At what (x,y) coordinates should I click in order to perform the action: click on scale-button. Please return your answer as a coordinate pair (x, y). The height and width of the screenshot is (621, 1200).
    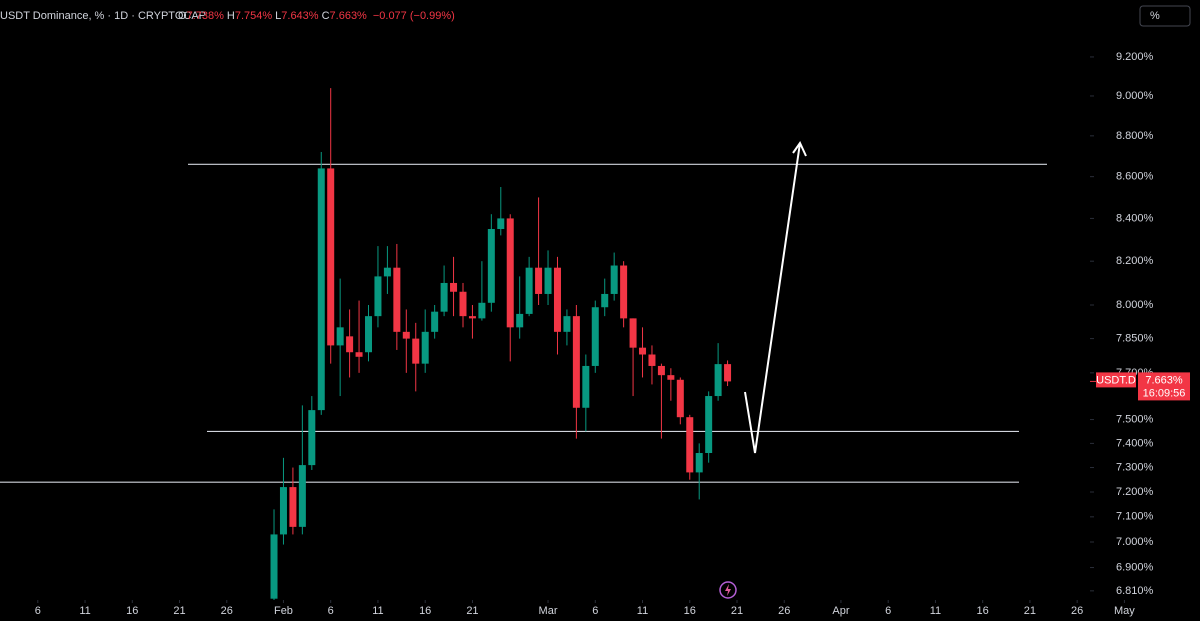
    Looking at the image, I should click on (1165, 16).